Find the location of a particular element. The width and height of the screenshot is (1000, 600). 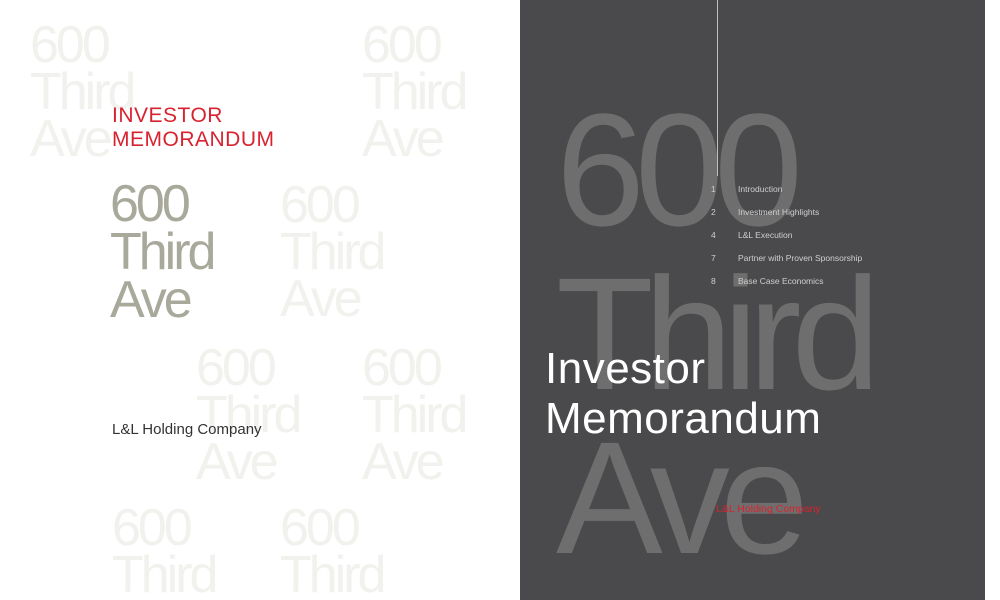

toc-number: 4 is located at coordinates (713, 235).